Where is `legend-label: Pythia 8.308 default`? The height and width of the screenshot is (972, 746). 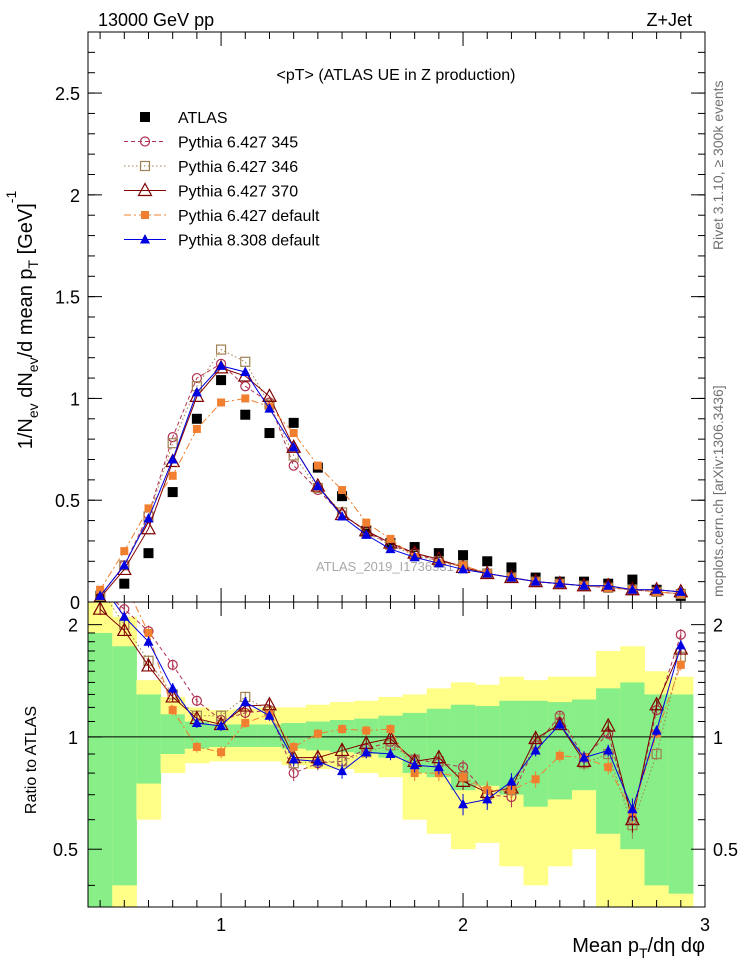
legend-label: Pythia 8.308 default is located at coordinates (249, 241).